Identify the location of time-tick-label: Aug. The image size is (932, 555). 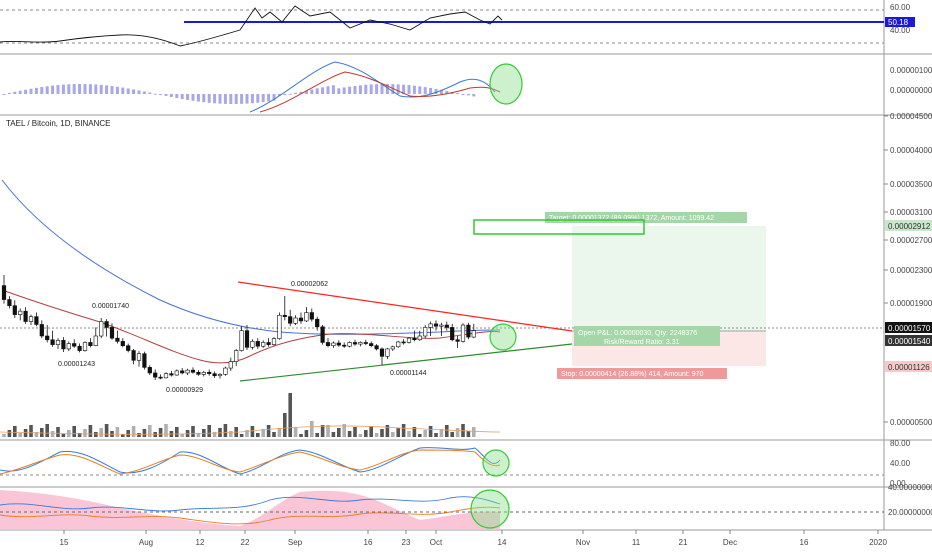
(146, 542).